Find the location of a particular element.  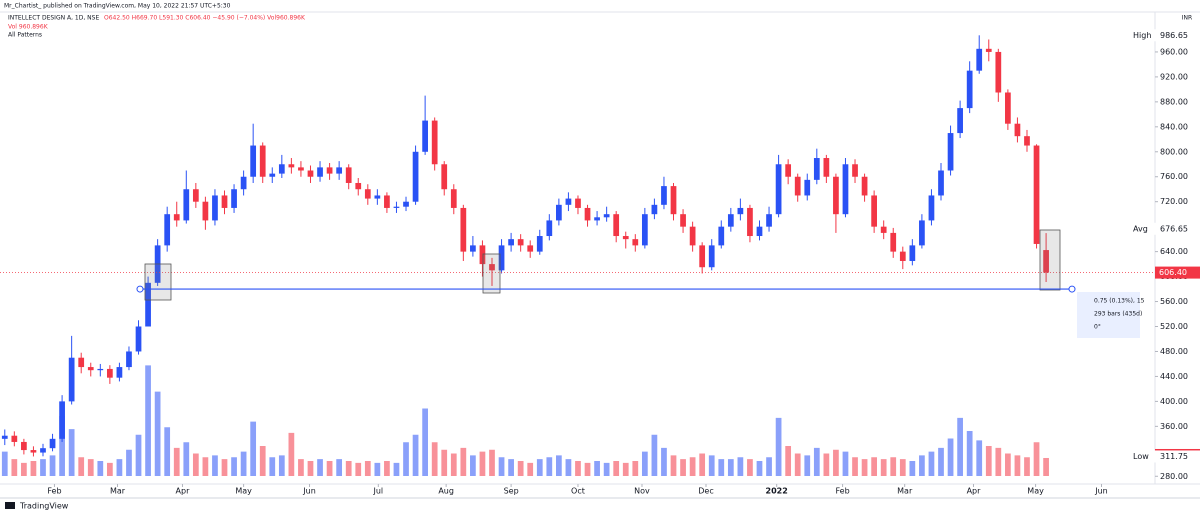

price-label-name: High is located at coordinates (1142, 35).